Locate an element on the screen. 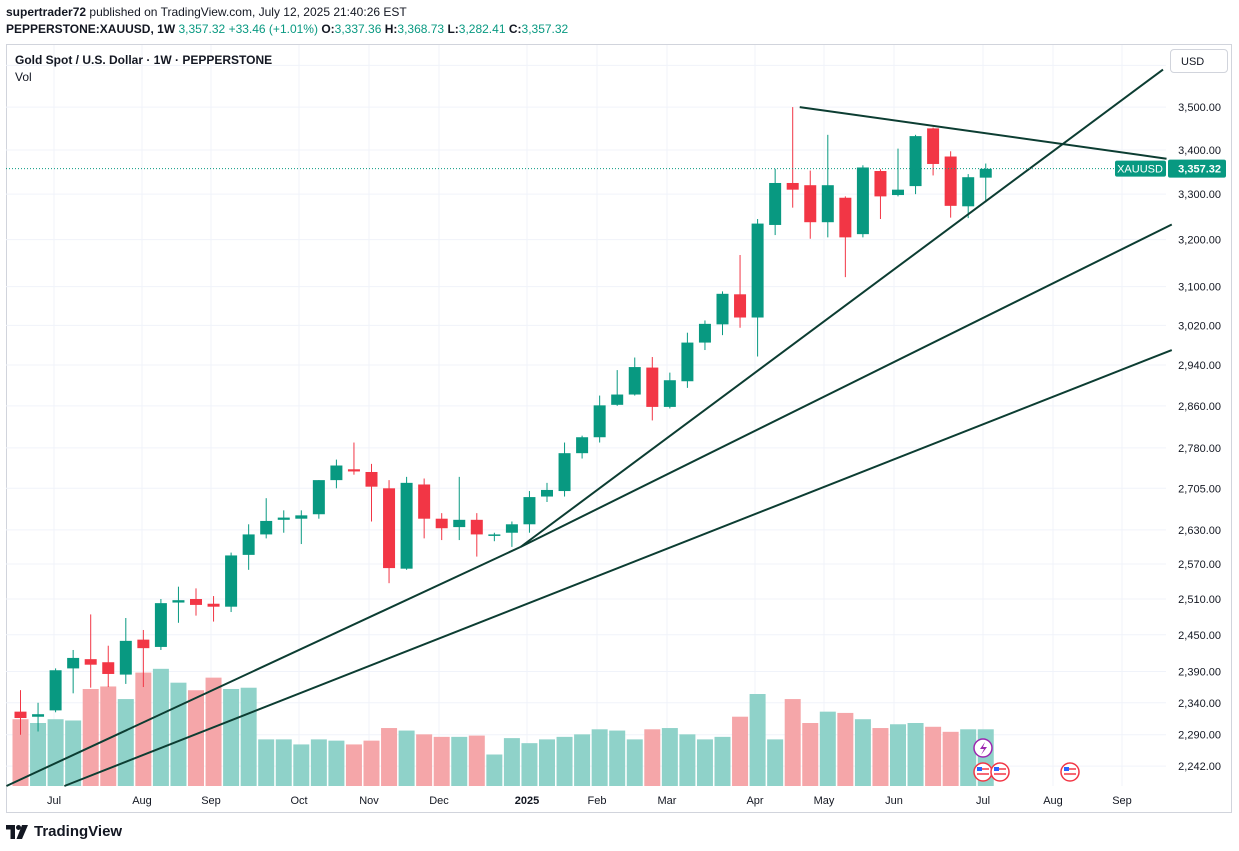  low-value: 3,282.41 is located at coordinates (482, 29).